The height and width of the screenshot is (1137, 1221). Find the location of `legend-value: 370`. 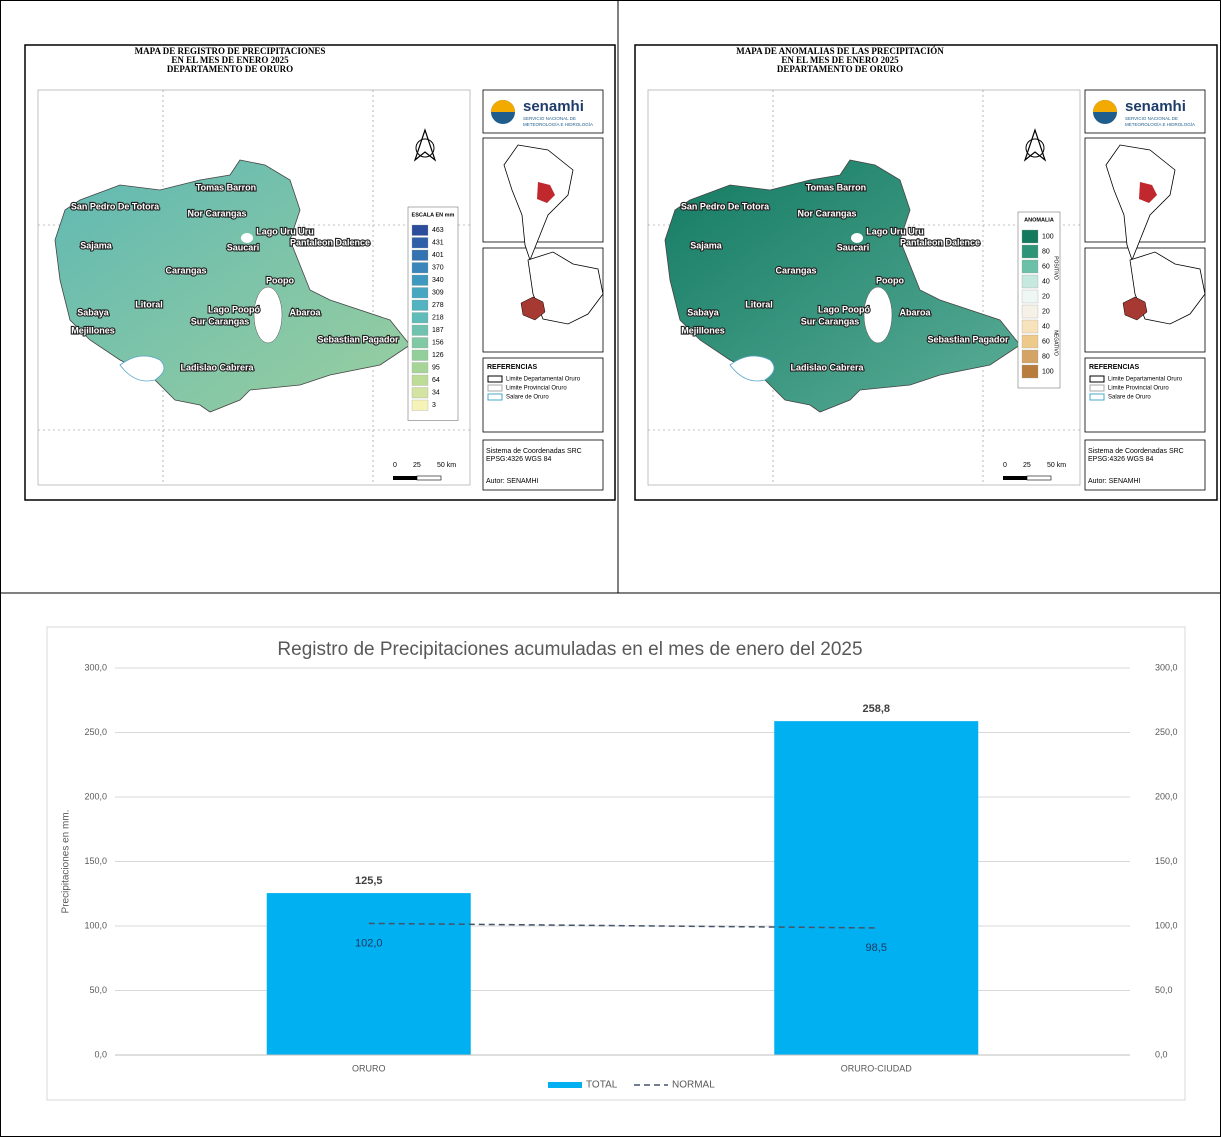

legend-value: 370 is located at coordinates (438, 268).